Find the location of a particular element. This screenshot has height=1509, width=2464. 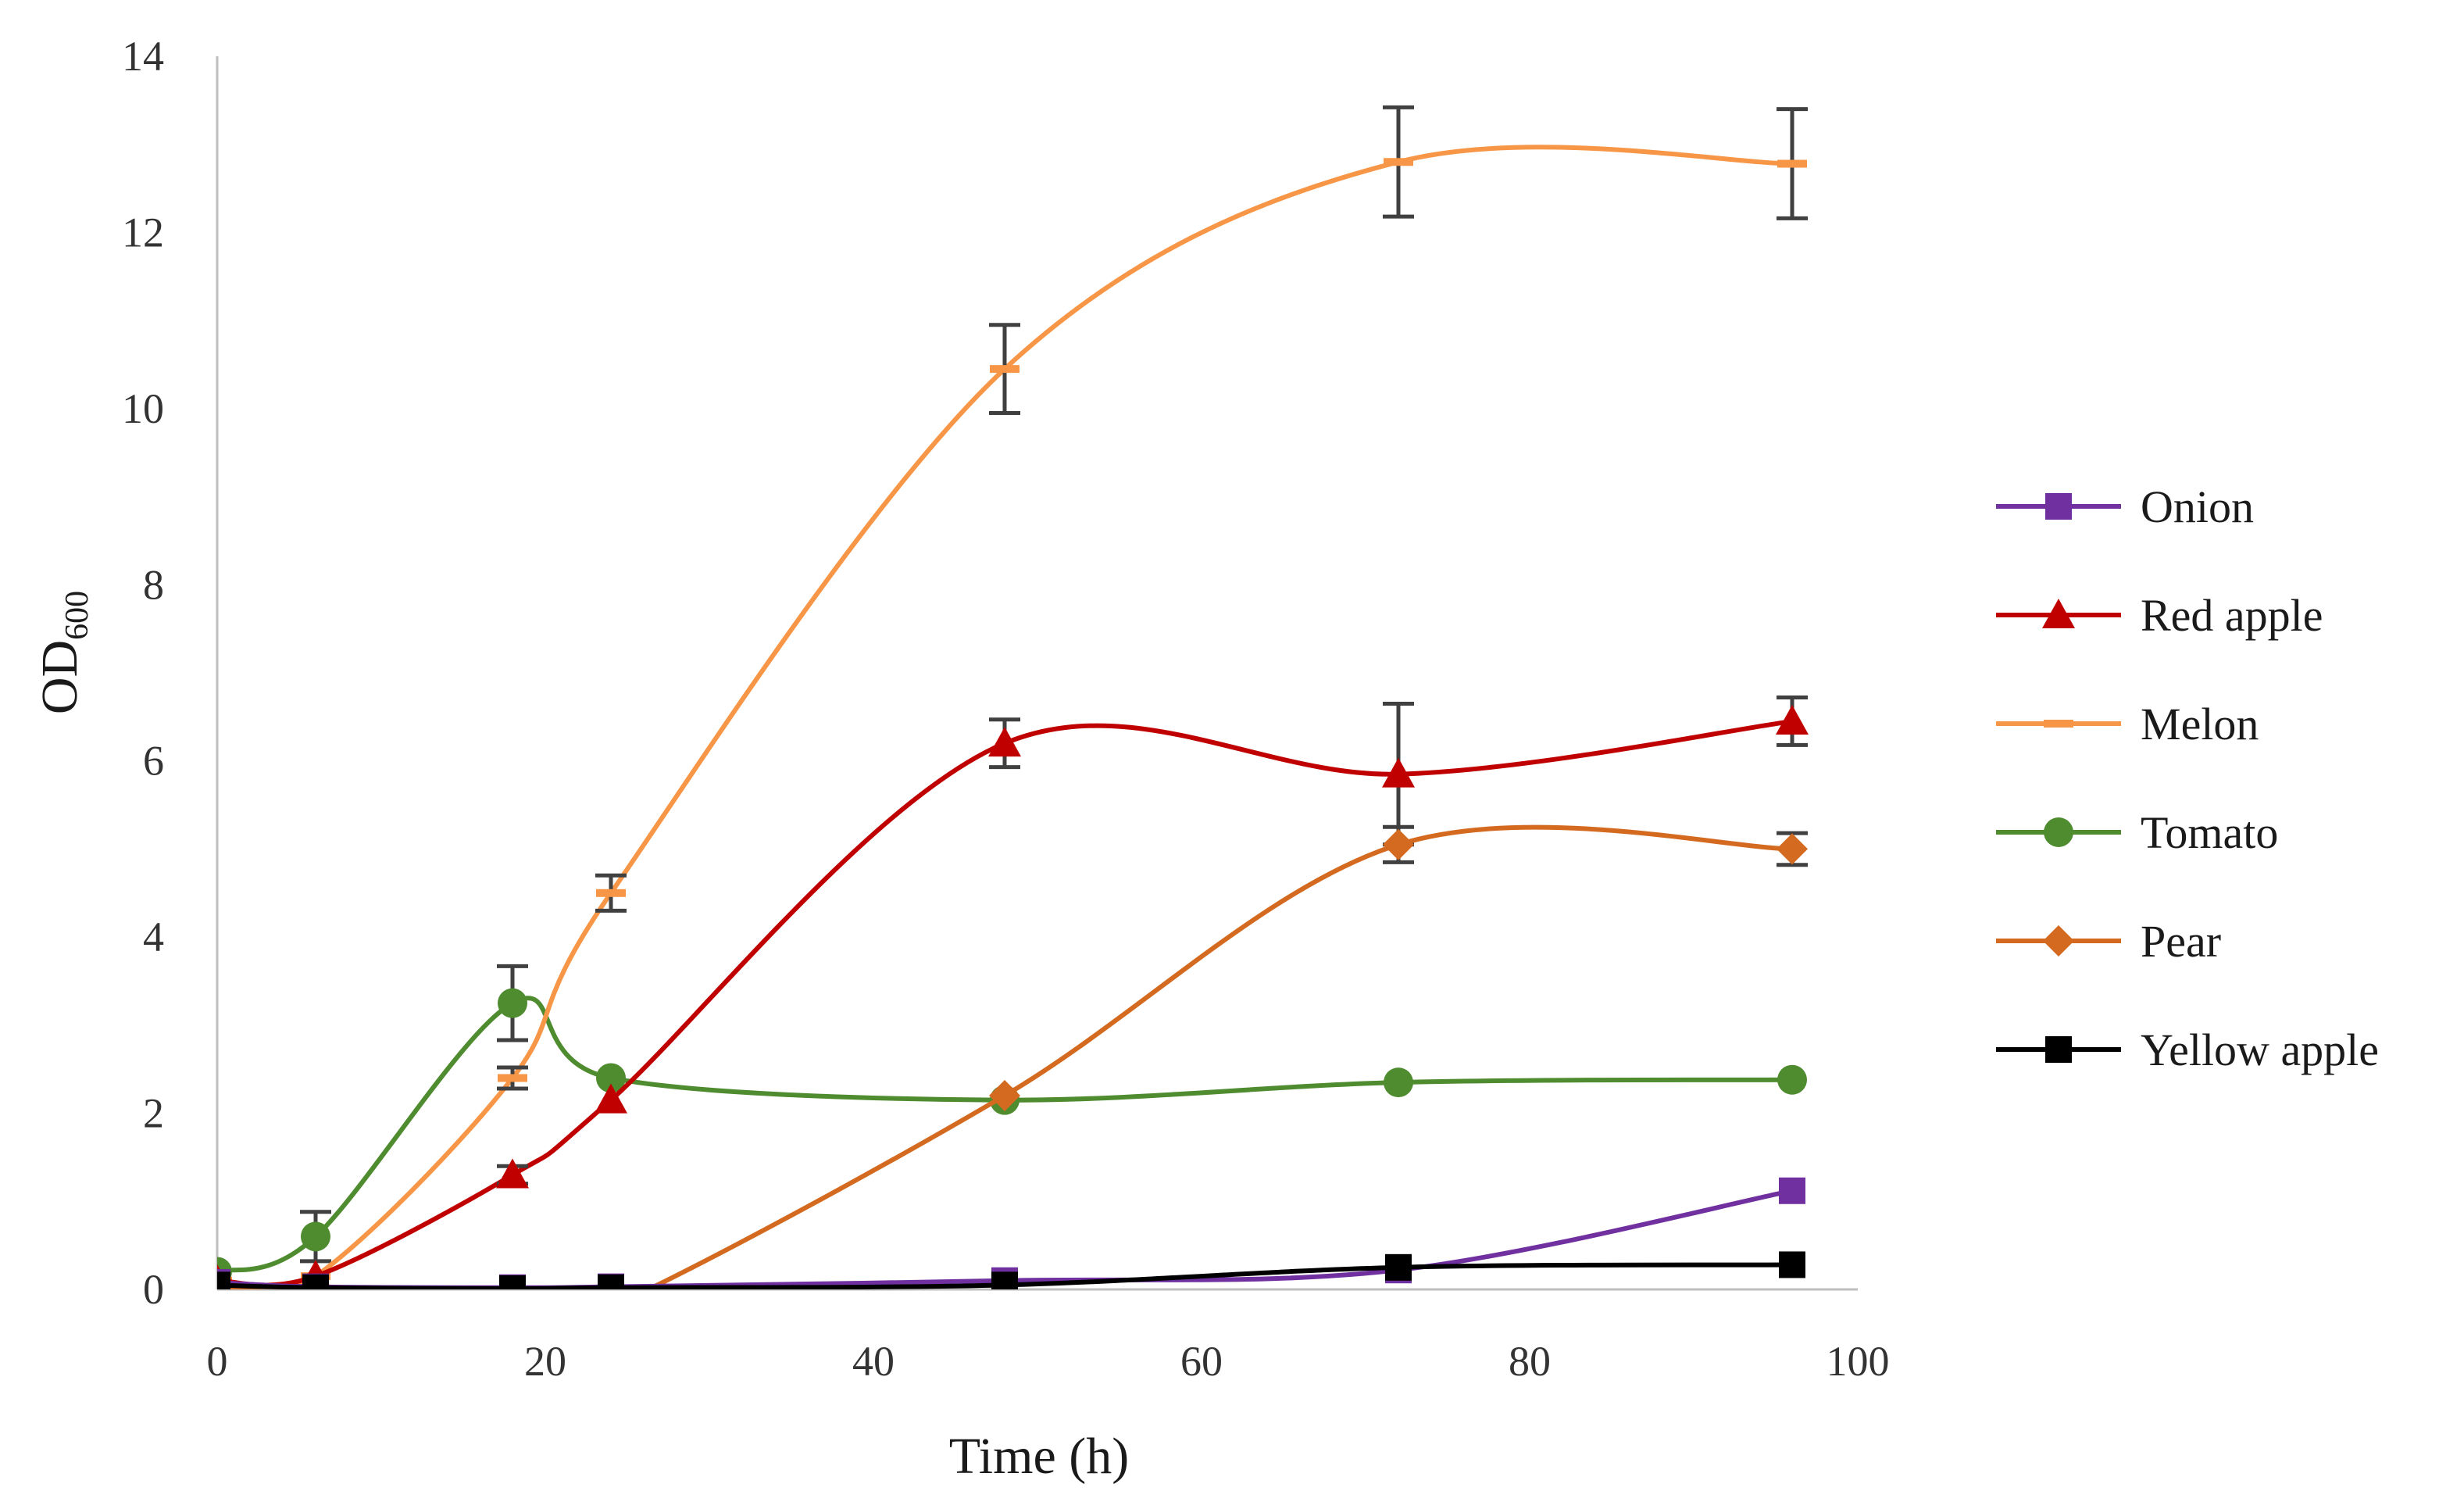

y-axis-title-main: OD is located at coordinates (59, 677).